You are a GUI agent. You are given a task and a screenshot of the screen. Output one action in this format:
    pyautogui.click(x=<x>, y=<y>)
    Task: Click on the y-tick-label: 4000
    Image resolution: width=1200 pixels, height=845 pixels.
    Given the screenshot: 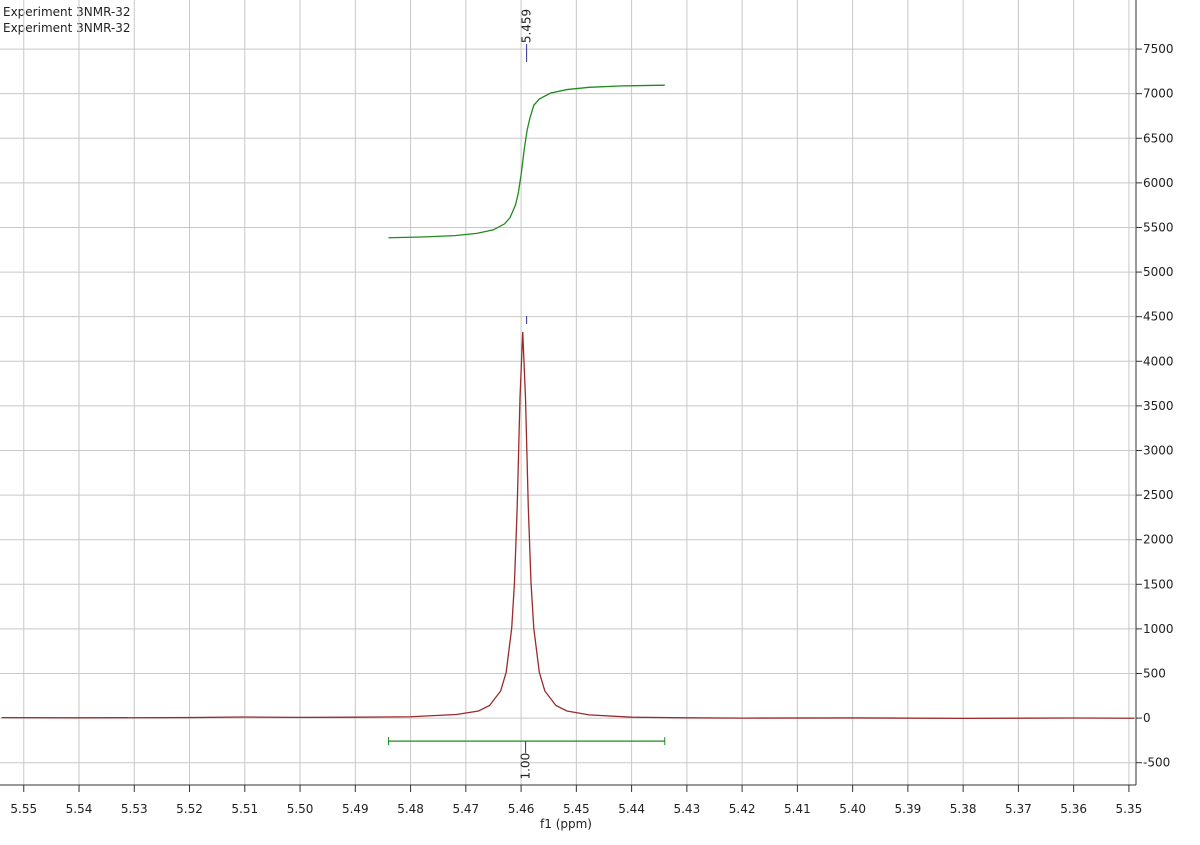 What is the action you would take?
    pyautogui.click(x=1158, y=361)
    